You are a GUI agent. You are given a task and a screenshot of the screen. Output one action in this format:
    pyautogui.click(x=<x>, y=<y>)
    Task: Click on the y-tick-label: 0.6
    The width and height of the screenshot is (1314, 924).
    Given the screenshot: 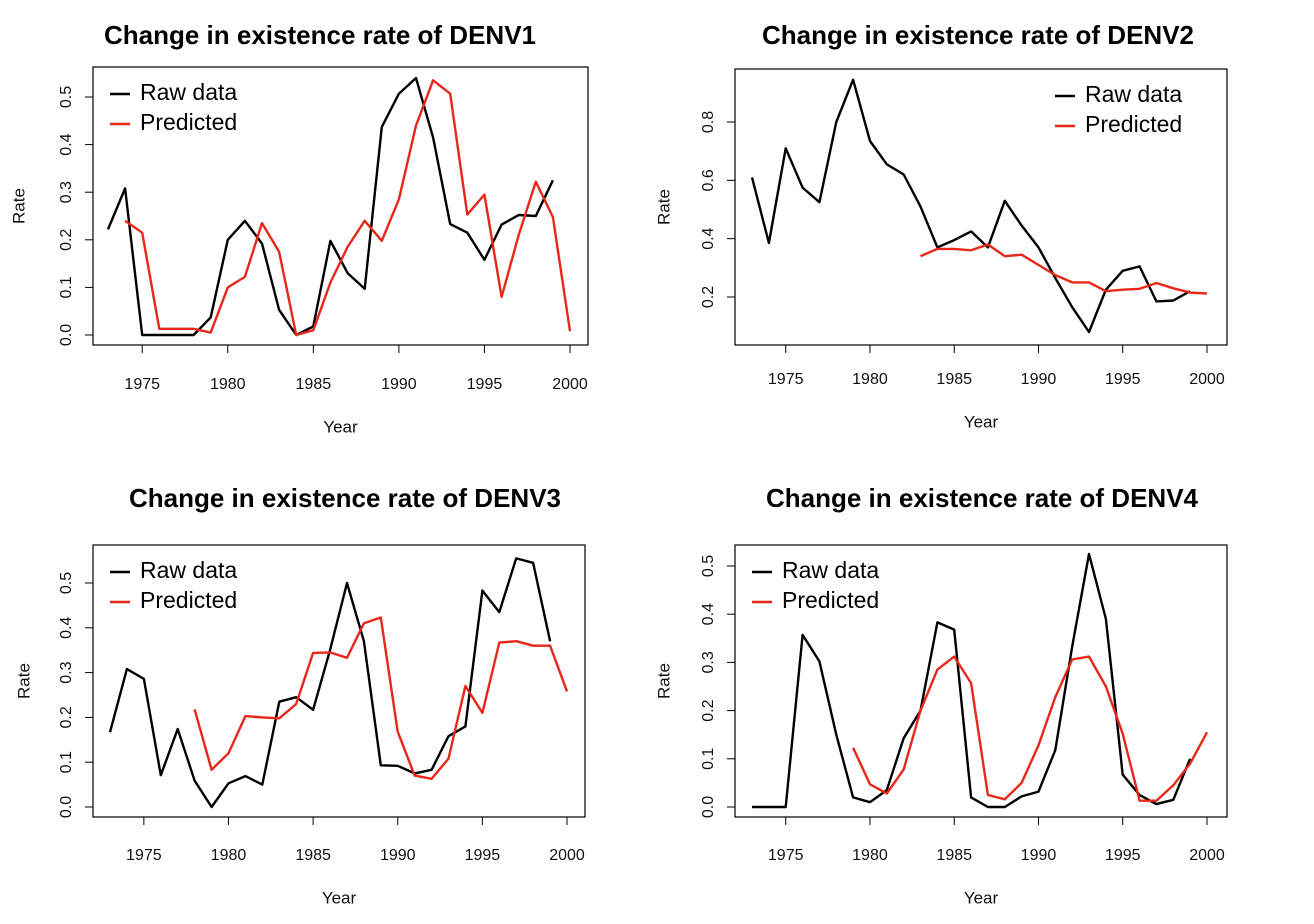 What is the action you would take?
    pyautogui.click(x=708, y=180)
    